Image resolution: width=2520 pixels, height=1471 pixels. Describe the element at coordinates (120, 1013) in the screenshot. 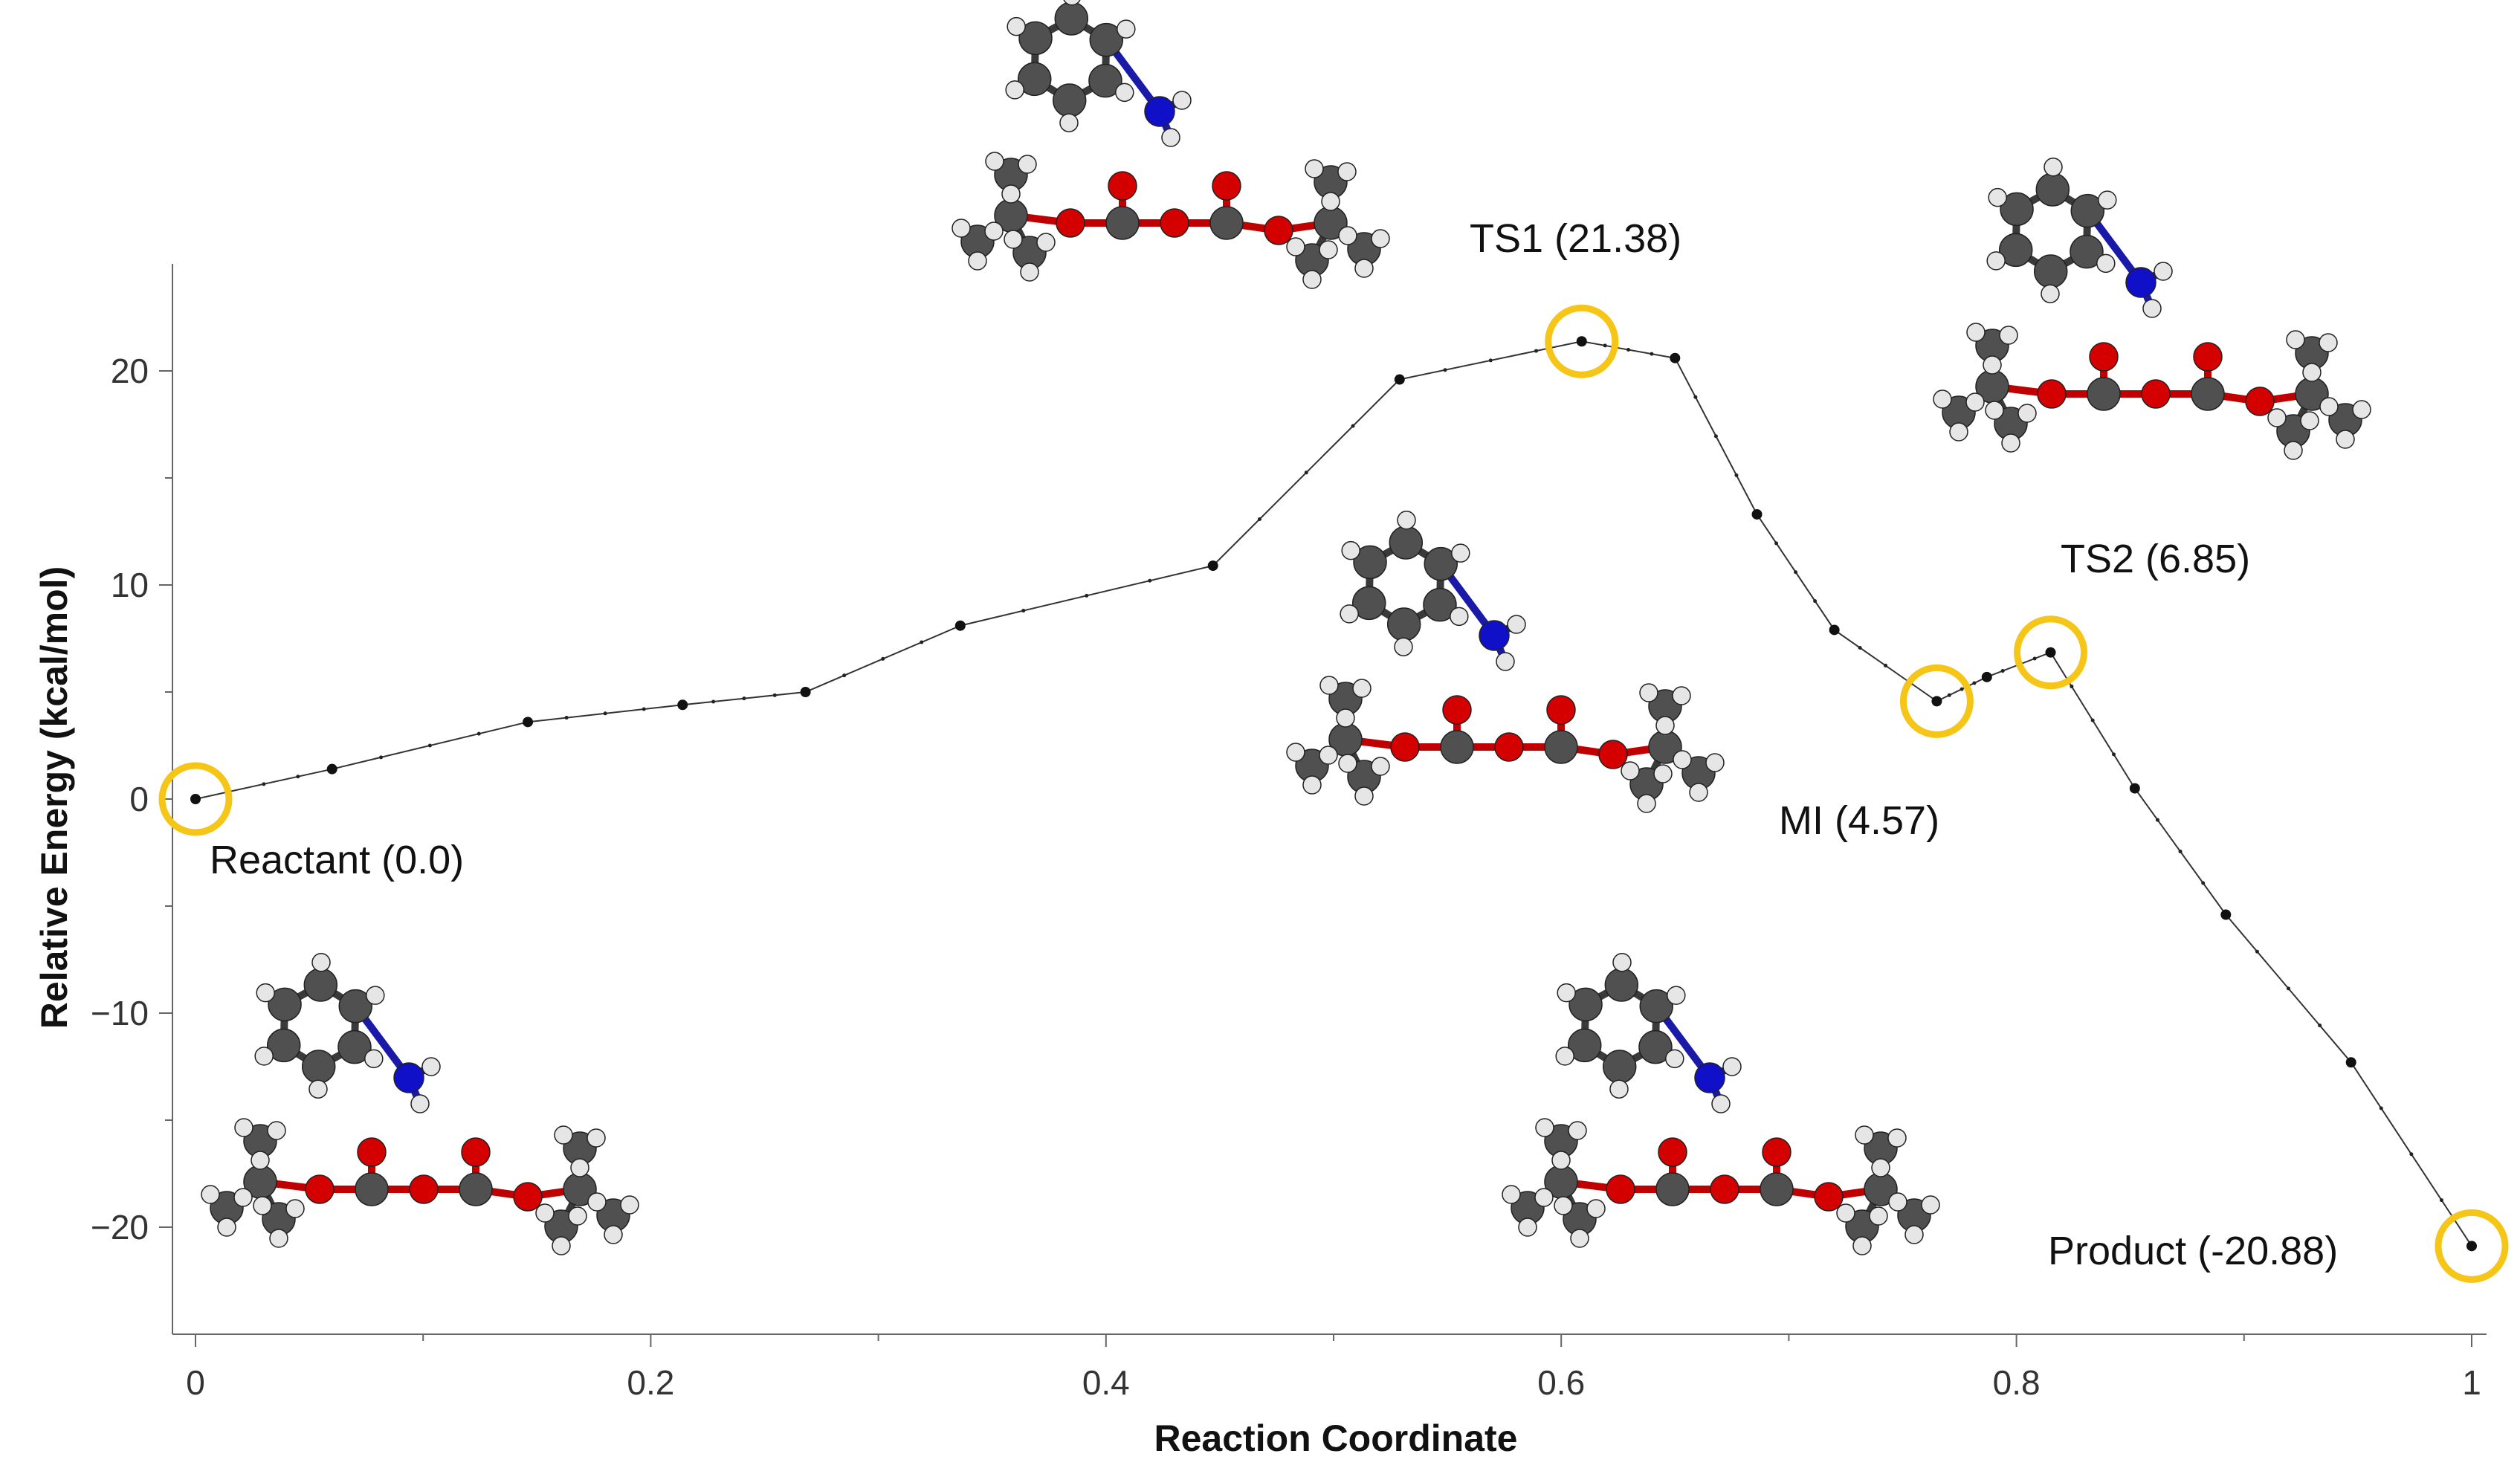

I see `y-tick-label: −10` at that location.